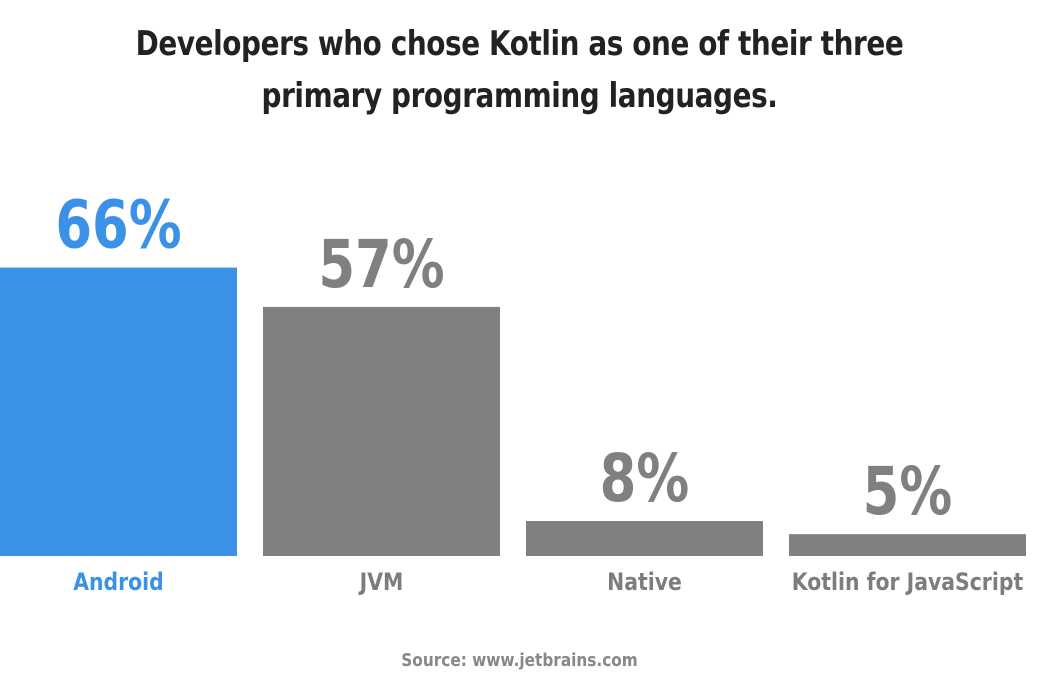  Describe the element at coordinates (908, 493) in the screenshot. I see `value-label: 5%` at that location.